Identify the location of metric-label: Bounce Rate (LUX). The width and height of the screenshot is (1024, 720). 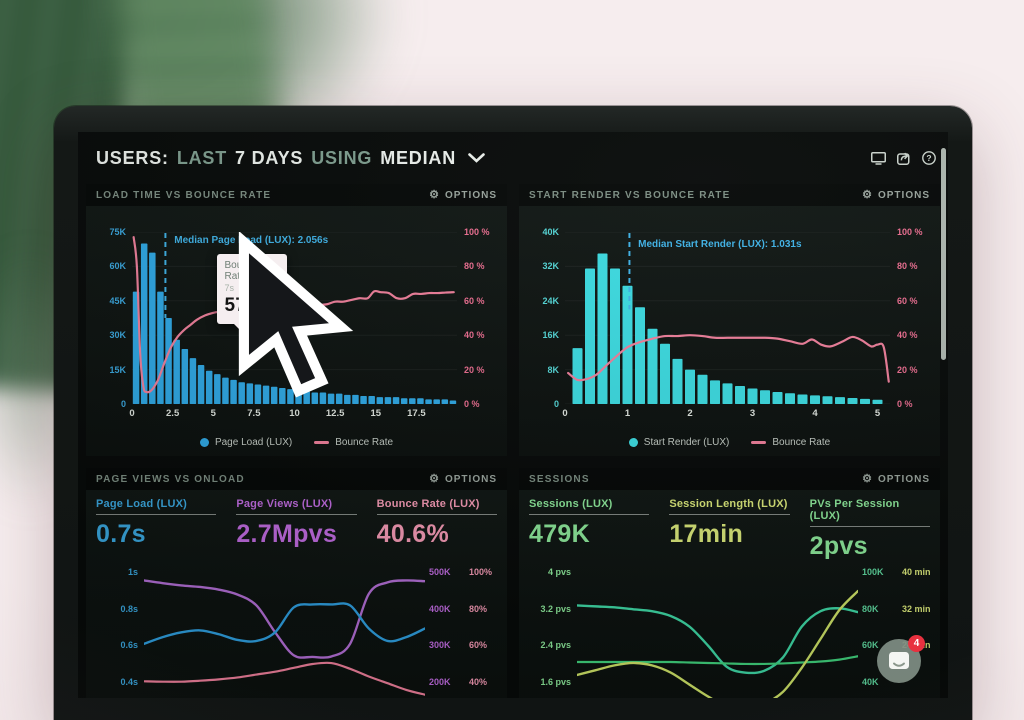
(428, 504).